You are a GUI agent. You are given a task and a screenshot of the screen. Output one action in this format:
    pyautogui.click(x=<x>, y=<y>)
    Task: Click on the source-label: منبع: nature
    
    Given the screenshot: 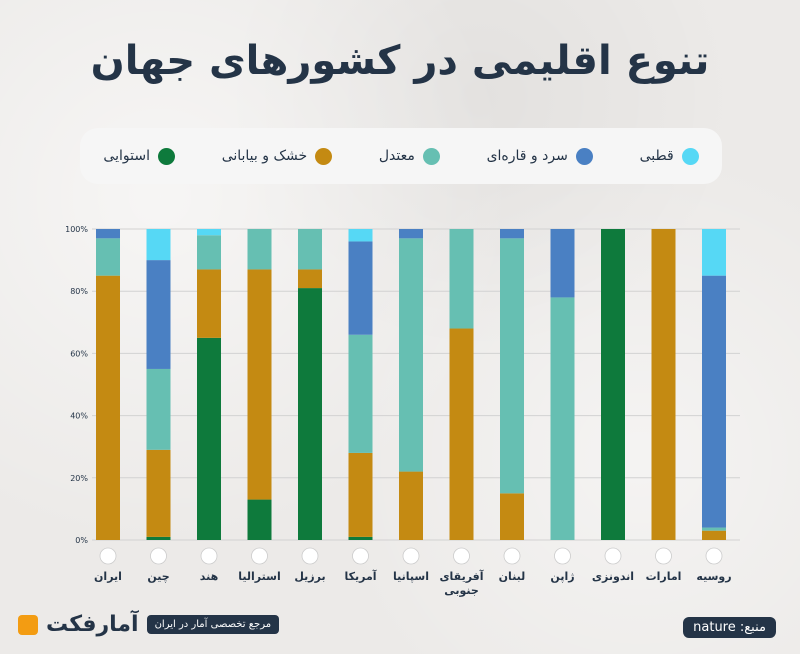 What is the action you would take?
    pyautogui.click(x=729, y=627)
    